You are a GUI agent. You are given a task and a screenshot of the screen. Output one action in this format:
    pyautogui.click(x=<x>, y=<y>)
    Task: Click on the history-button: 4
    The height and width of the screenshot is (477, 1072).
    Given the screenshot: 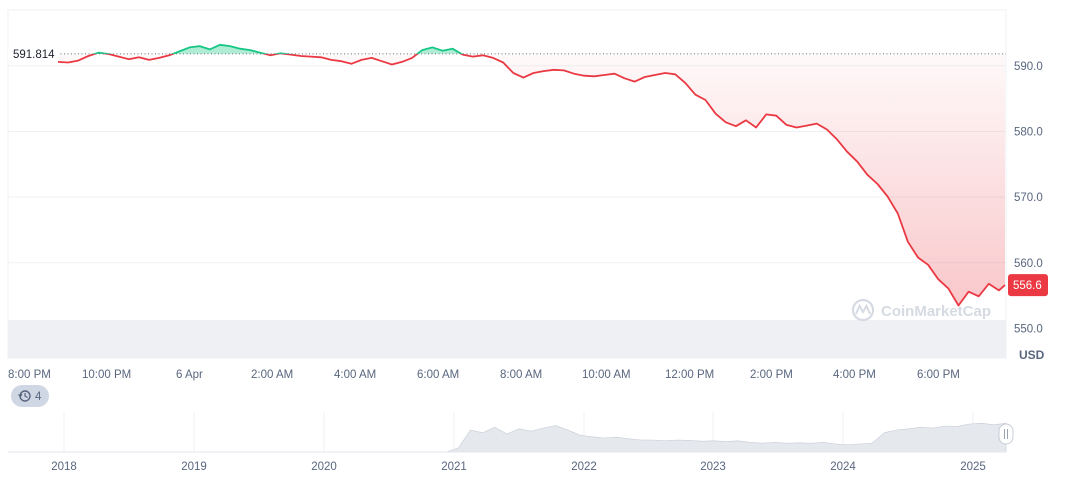 What is the action you would take?
    pyautogui.click(x=30, y=396)
    